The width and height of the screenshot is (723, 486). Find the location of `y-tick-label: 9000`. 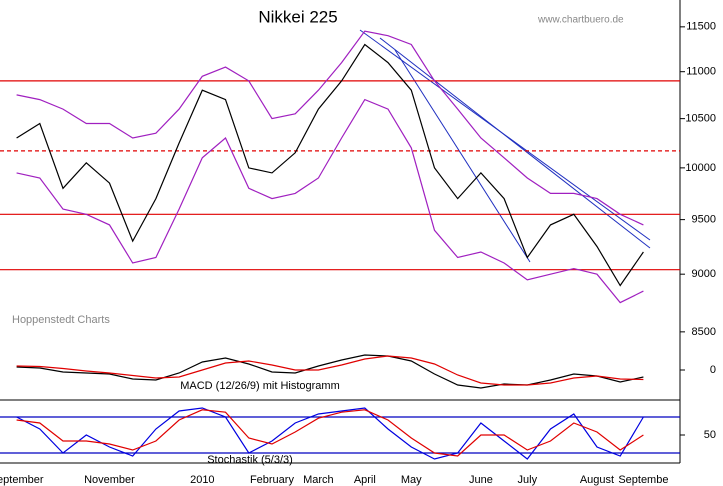

y-tick-label: 9000 is located at coordinates (704, 274).